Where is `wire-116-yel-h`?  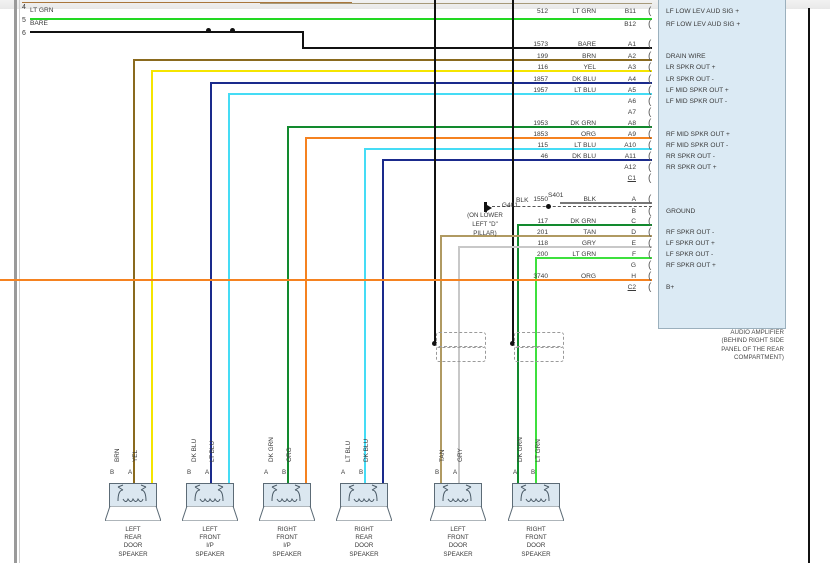 wire-116-yel-h is located at coordinates (401, 70).